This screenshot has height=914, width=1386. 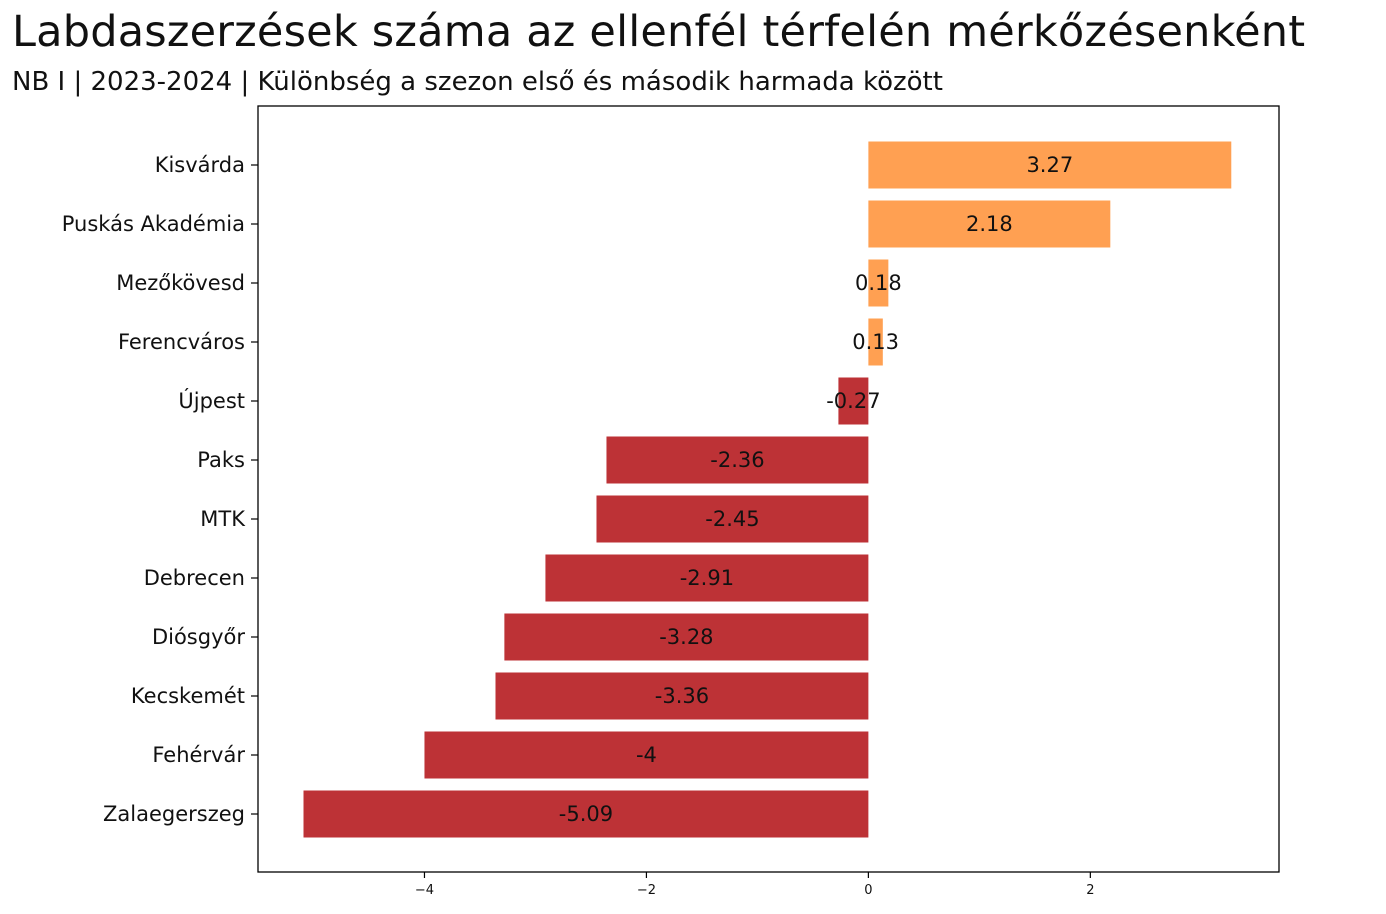 I want to click on value-label-mtk: -2.45, so click(x=732, y=519).